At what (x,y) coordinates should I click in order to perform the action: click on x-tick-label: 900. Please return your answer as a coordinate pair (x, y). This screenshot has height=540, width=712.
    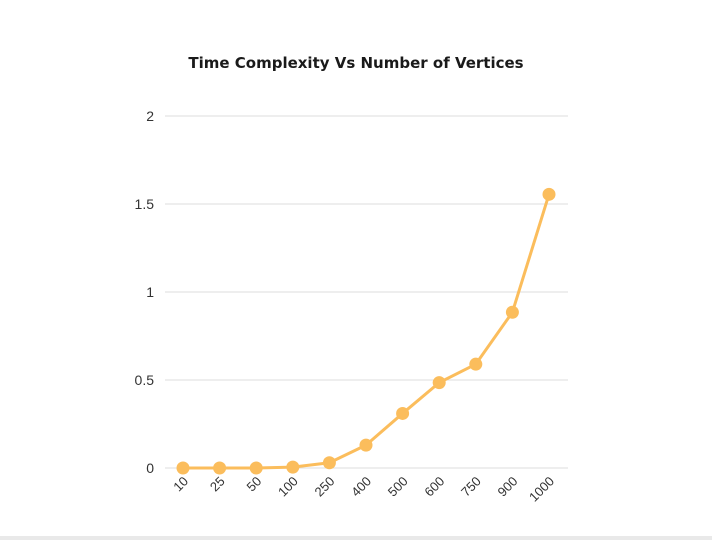
    Looking at the image, I should click on (508, 487).